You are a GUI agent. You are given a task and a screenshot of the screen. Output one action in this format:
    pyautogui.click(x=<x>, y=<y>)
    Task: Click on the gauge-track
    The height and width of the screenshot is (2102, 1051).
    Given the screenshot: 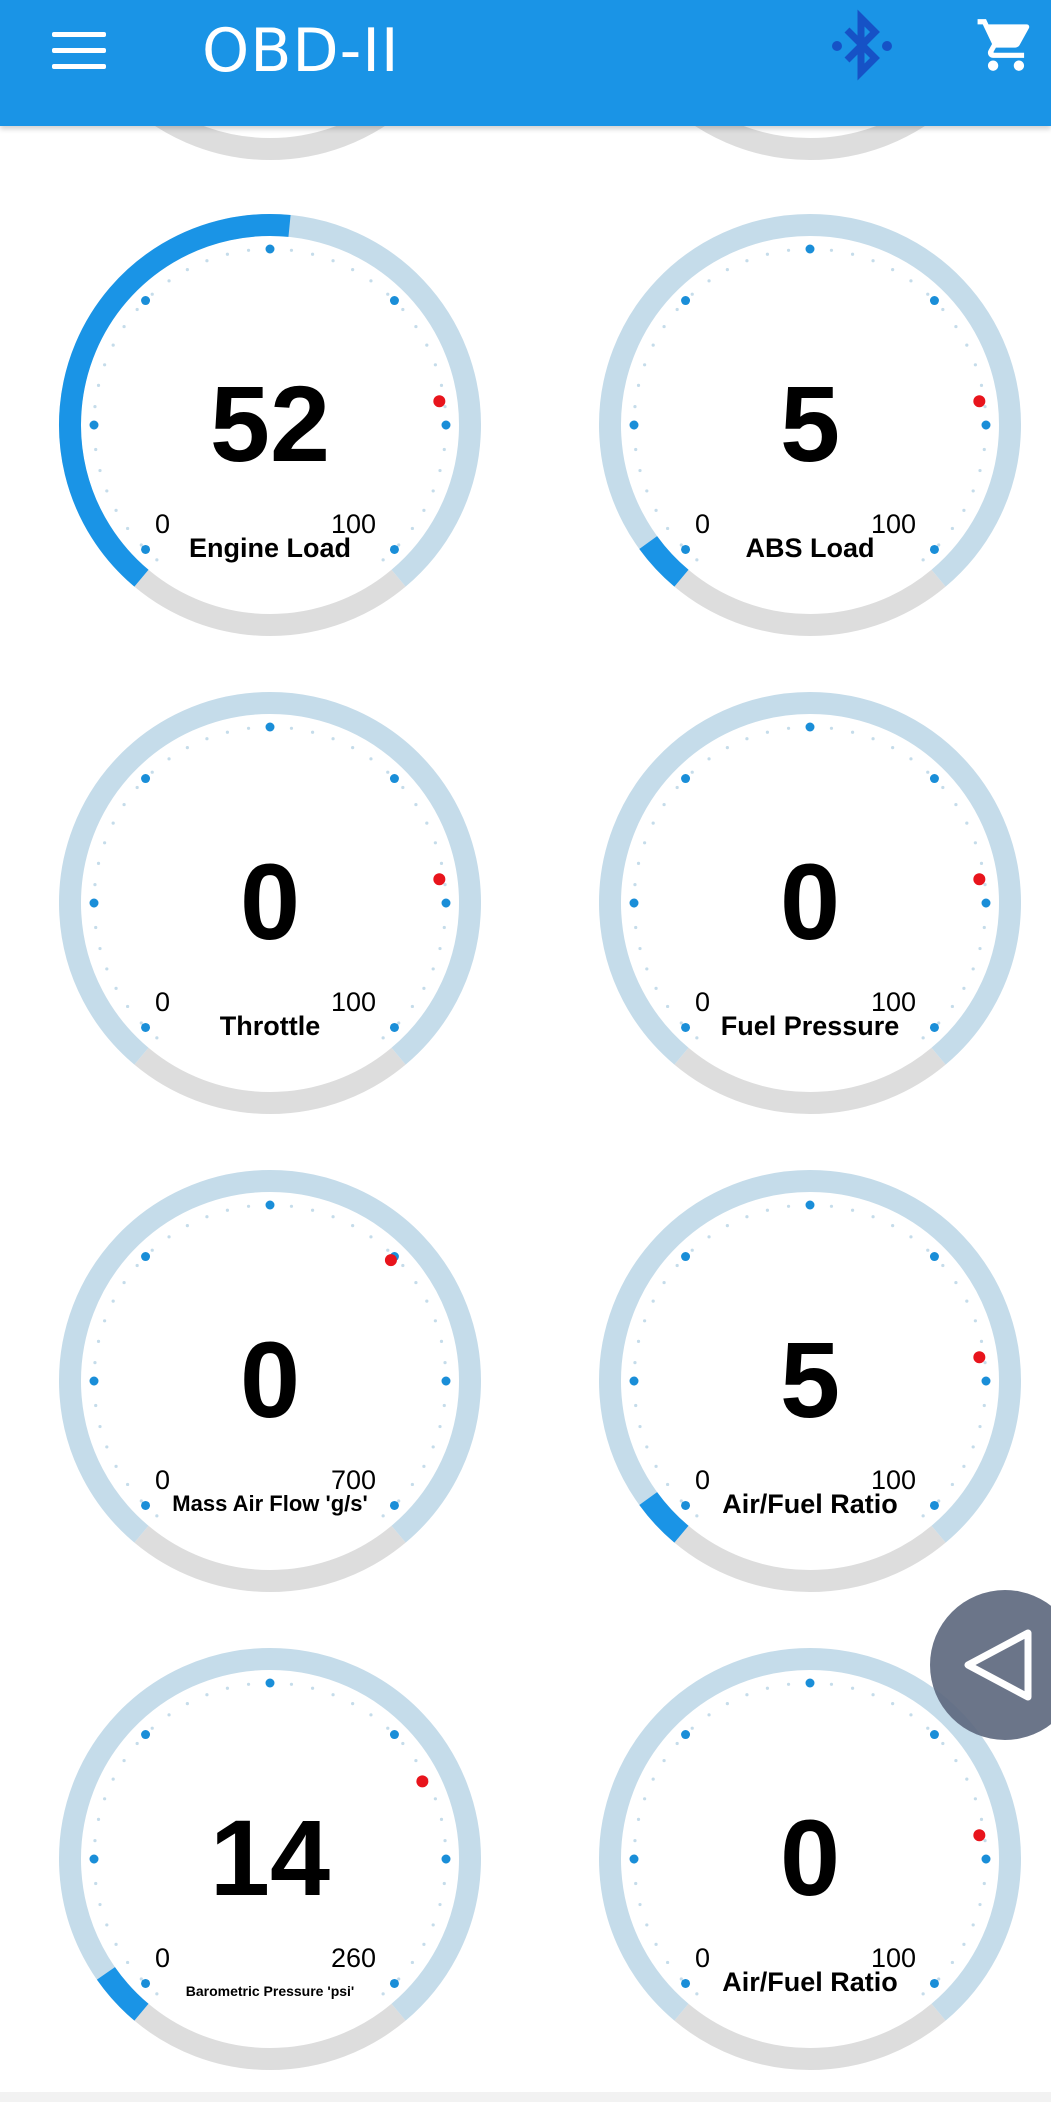 What is the action you would take?
    pyautogui.click(x=810, y=878)
    